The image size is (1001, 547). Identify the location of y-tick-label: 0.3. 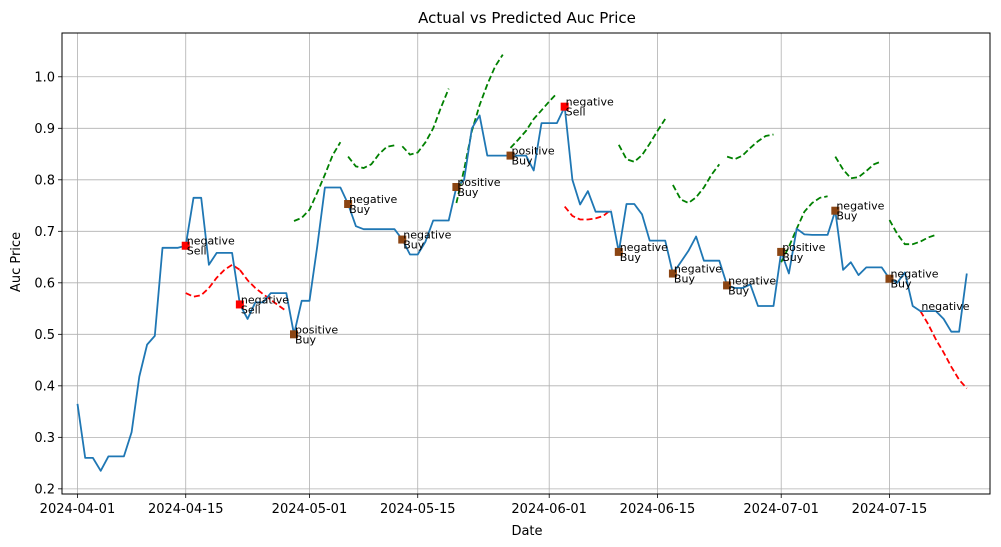
(44, 438).